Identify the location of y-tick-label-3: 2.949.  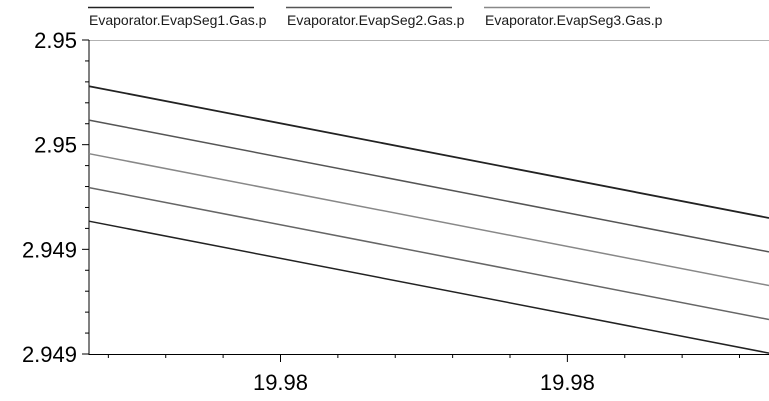
(49, 249).